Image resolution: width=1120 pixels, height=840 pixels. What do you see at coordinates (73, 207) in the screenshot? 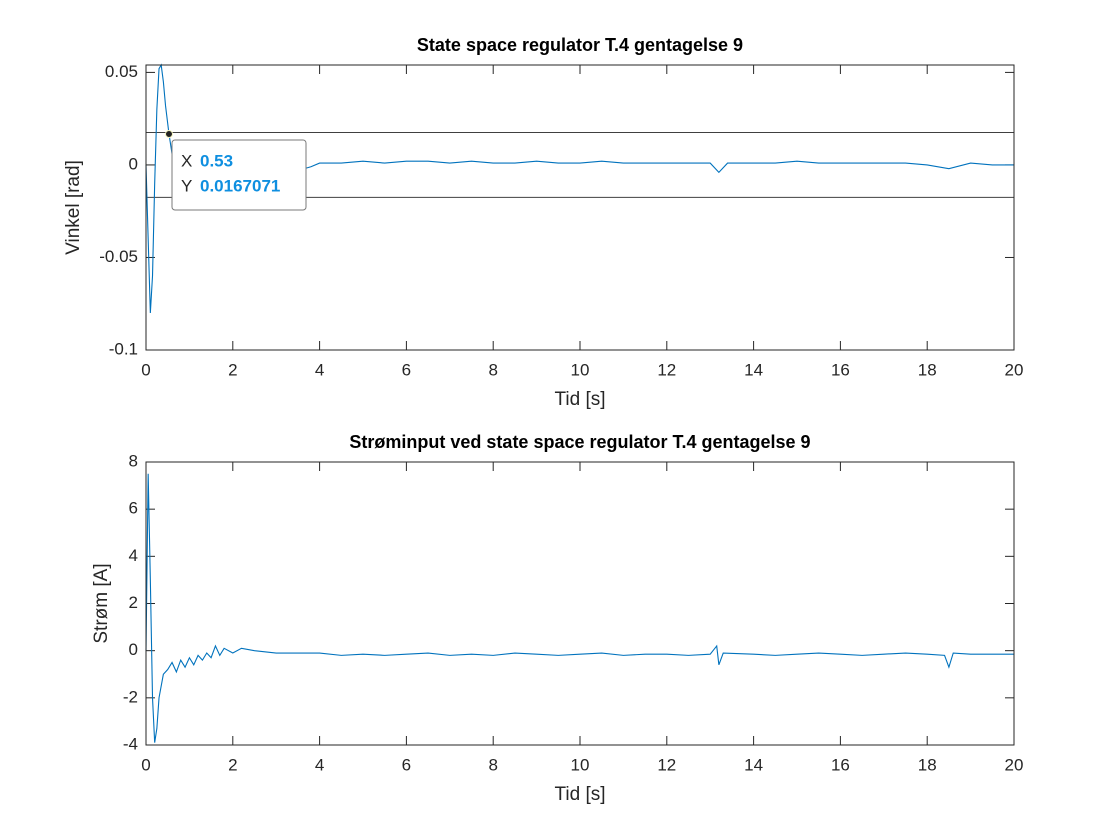
I see `y-axis-label: Vinkel [rad]` at bounding box center [73, 207].